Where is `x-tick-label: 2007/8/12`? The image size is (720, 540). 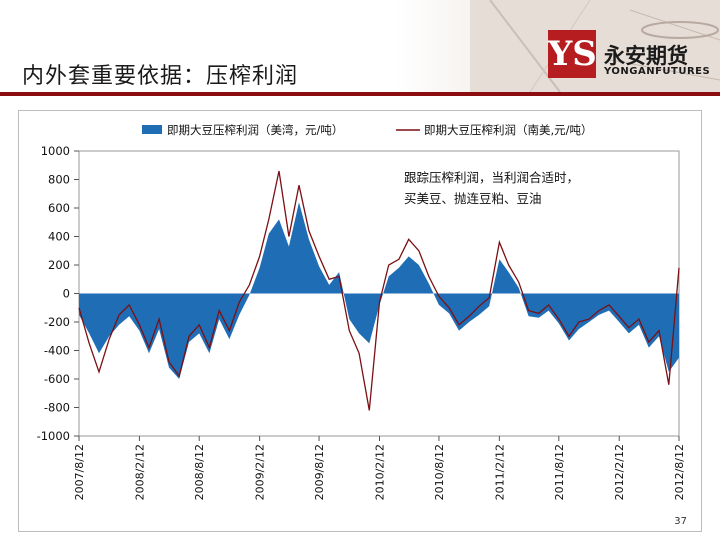
x-tick-label: 2007/8/12 is located at coordinates (79, 472).